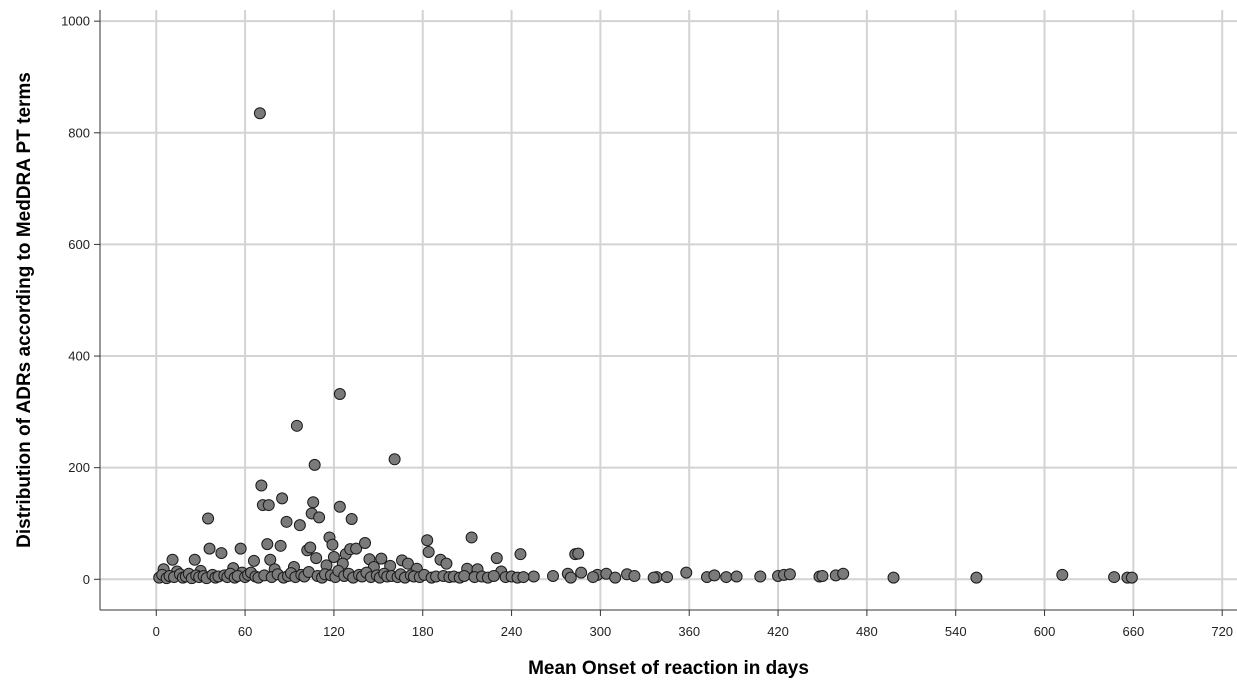  I want to click on x-tick-label: 480, so click(867, 631).